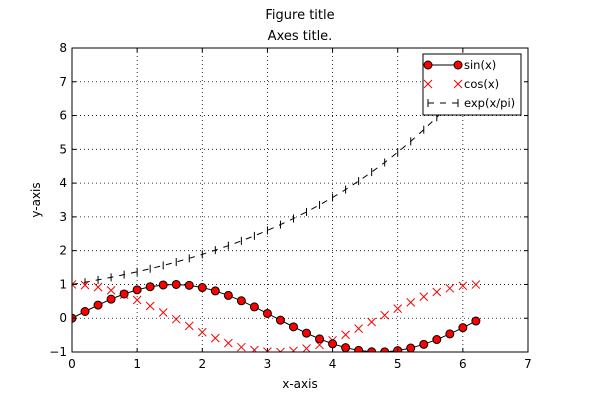  What do you see at coordinates (299, 15) in the screenshot?
I see `figure-title: Figure title` at bounding box center [299, 15].